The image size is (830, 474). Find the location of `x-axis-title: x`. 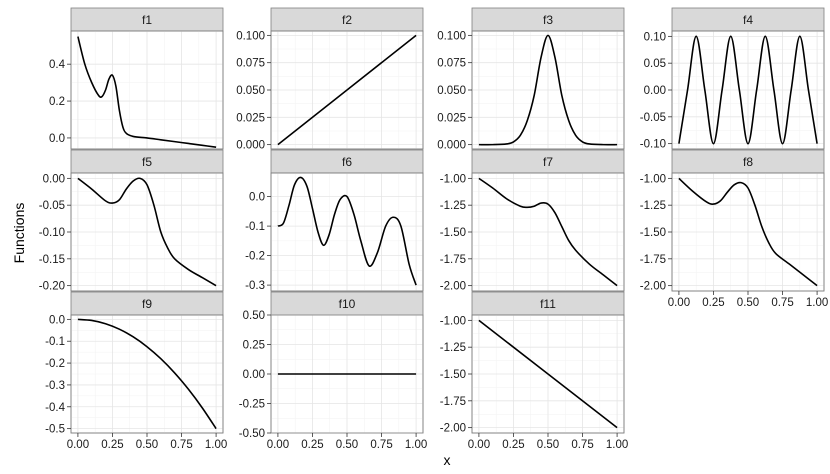

x-axis-title: x is located at coordinates (447, 460).